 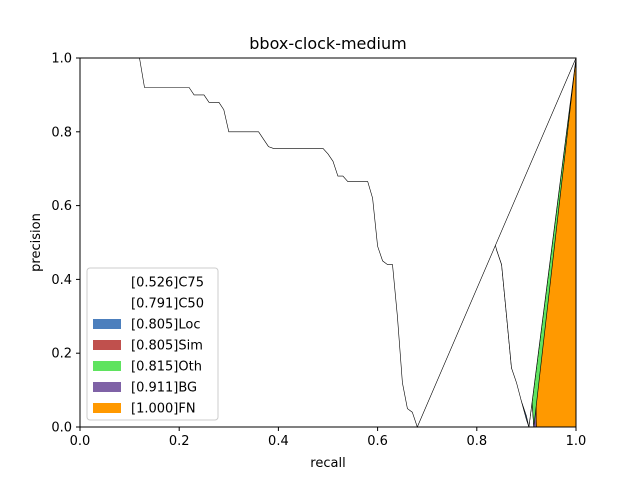 I want to click on y-tick-label: 1.0, so click(x=61, y=59).